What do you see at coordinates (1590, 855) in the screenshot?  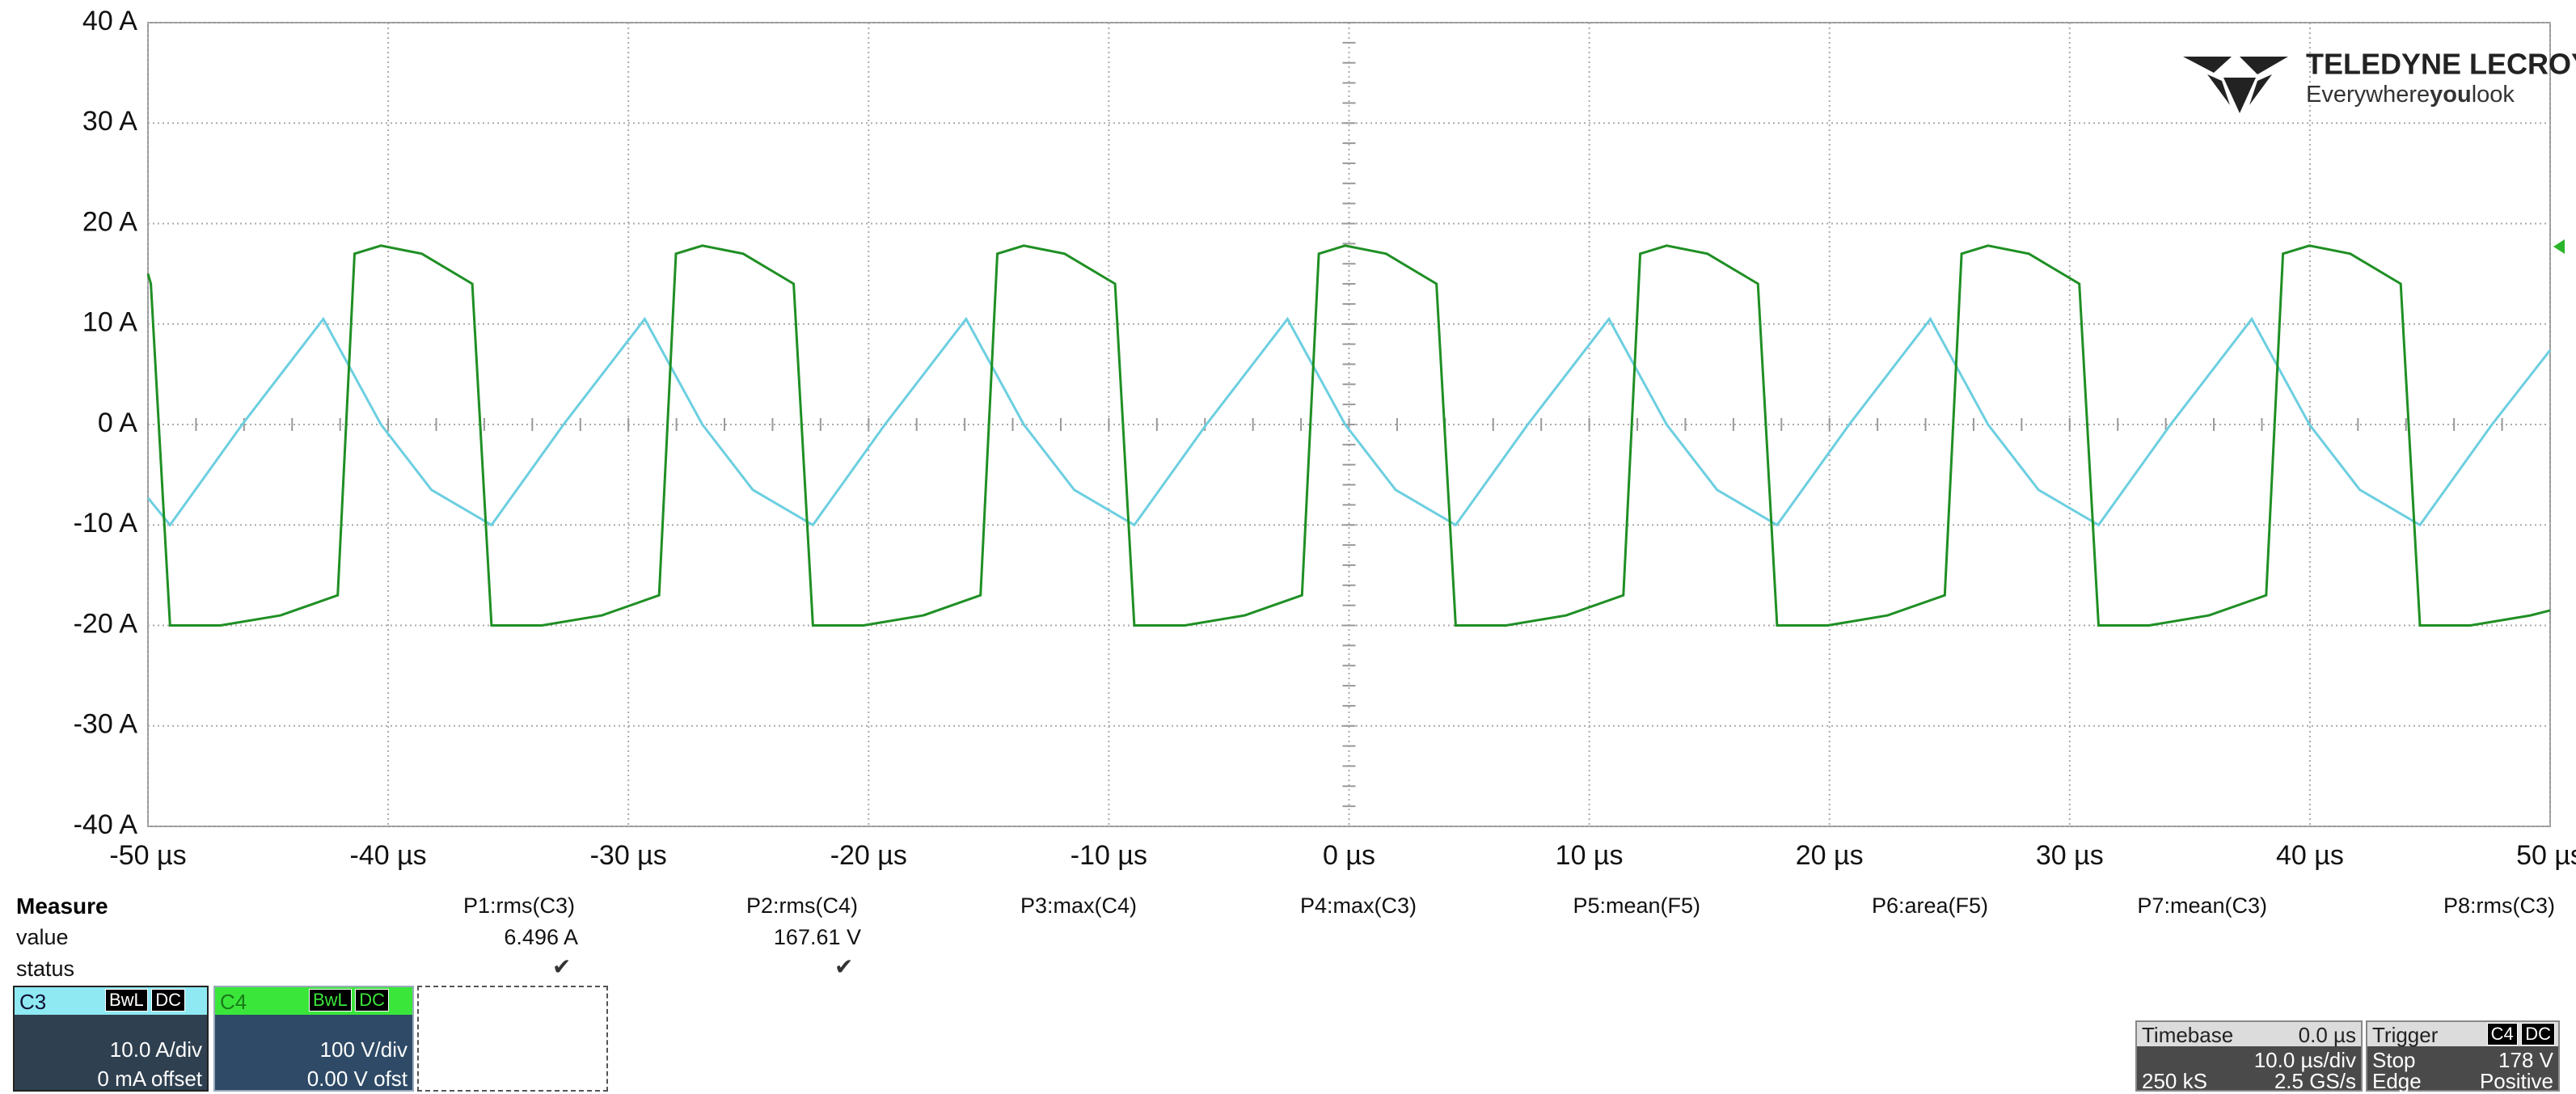 I see `x-tick-label: 10 µs` at bounding box center [1590, 855].